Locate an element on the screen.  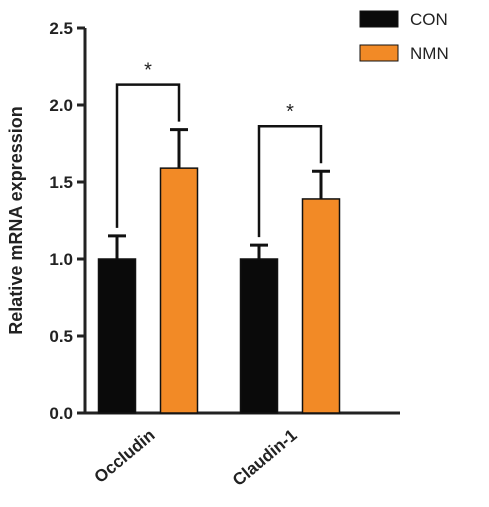
y-tick-label: 1.5 is located at coordinates (61, 182).